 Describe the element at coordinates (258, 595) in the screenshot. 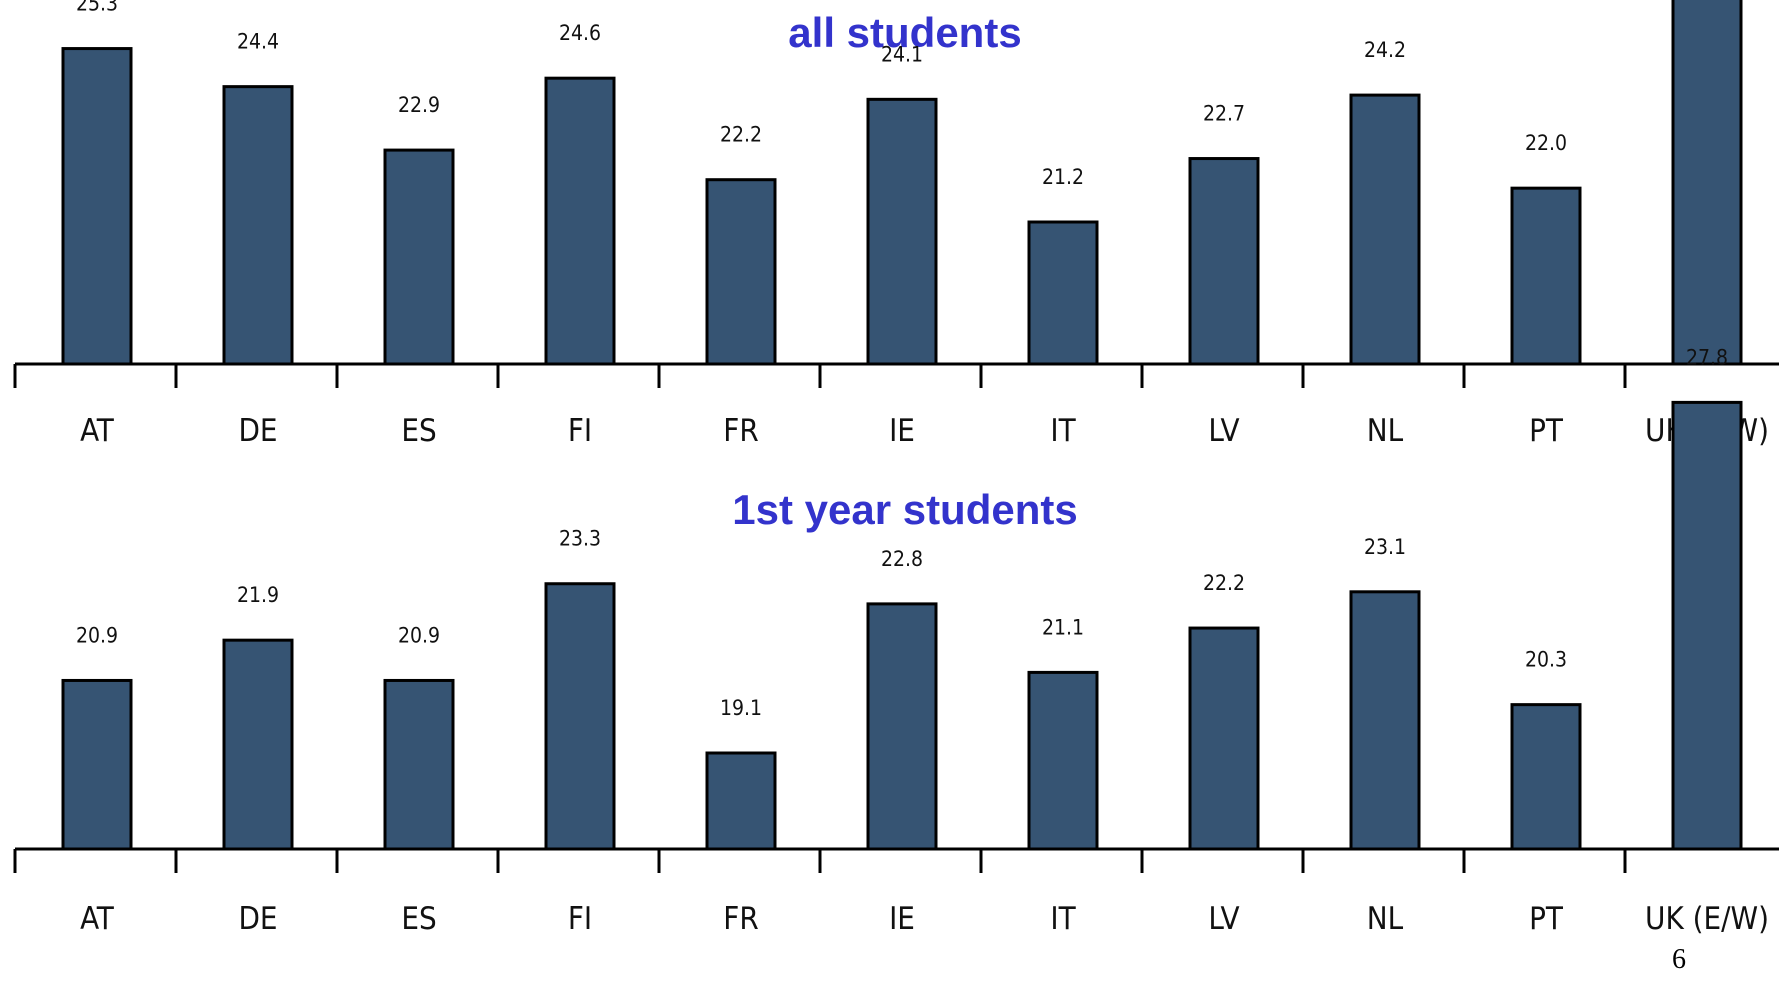

I see `data-label: 21.9` at that location.